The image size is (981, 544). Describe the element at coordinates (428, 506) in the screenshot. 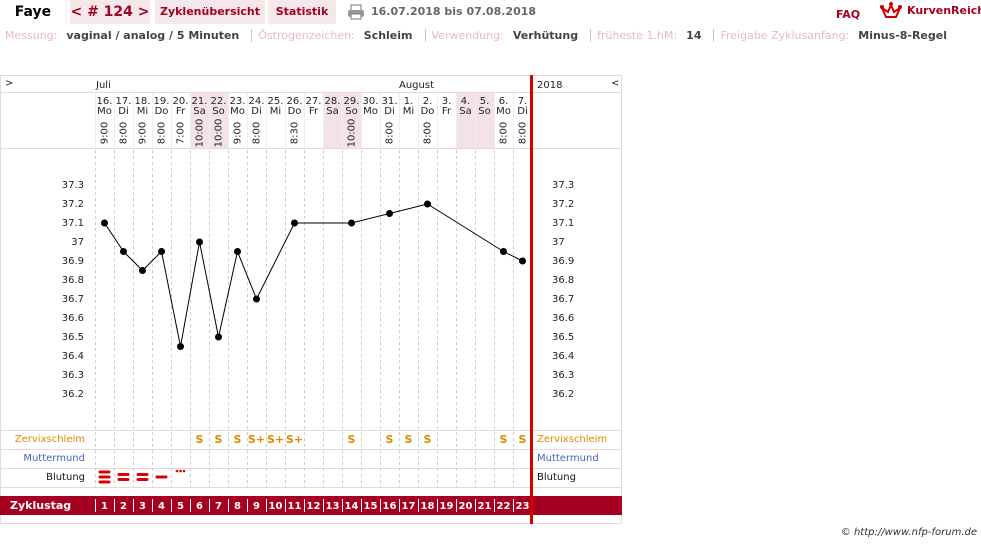

I see `cycle-day: 18` at that location.